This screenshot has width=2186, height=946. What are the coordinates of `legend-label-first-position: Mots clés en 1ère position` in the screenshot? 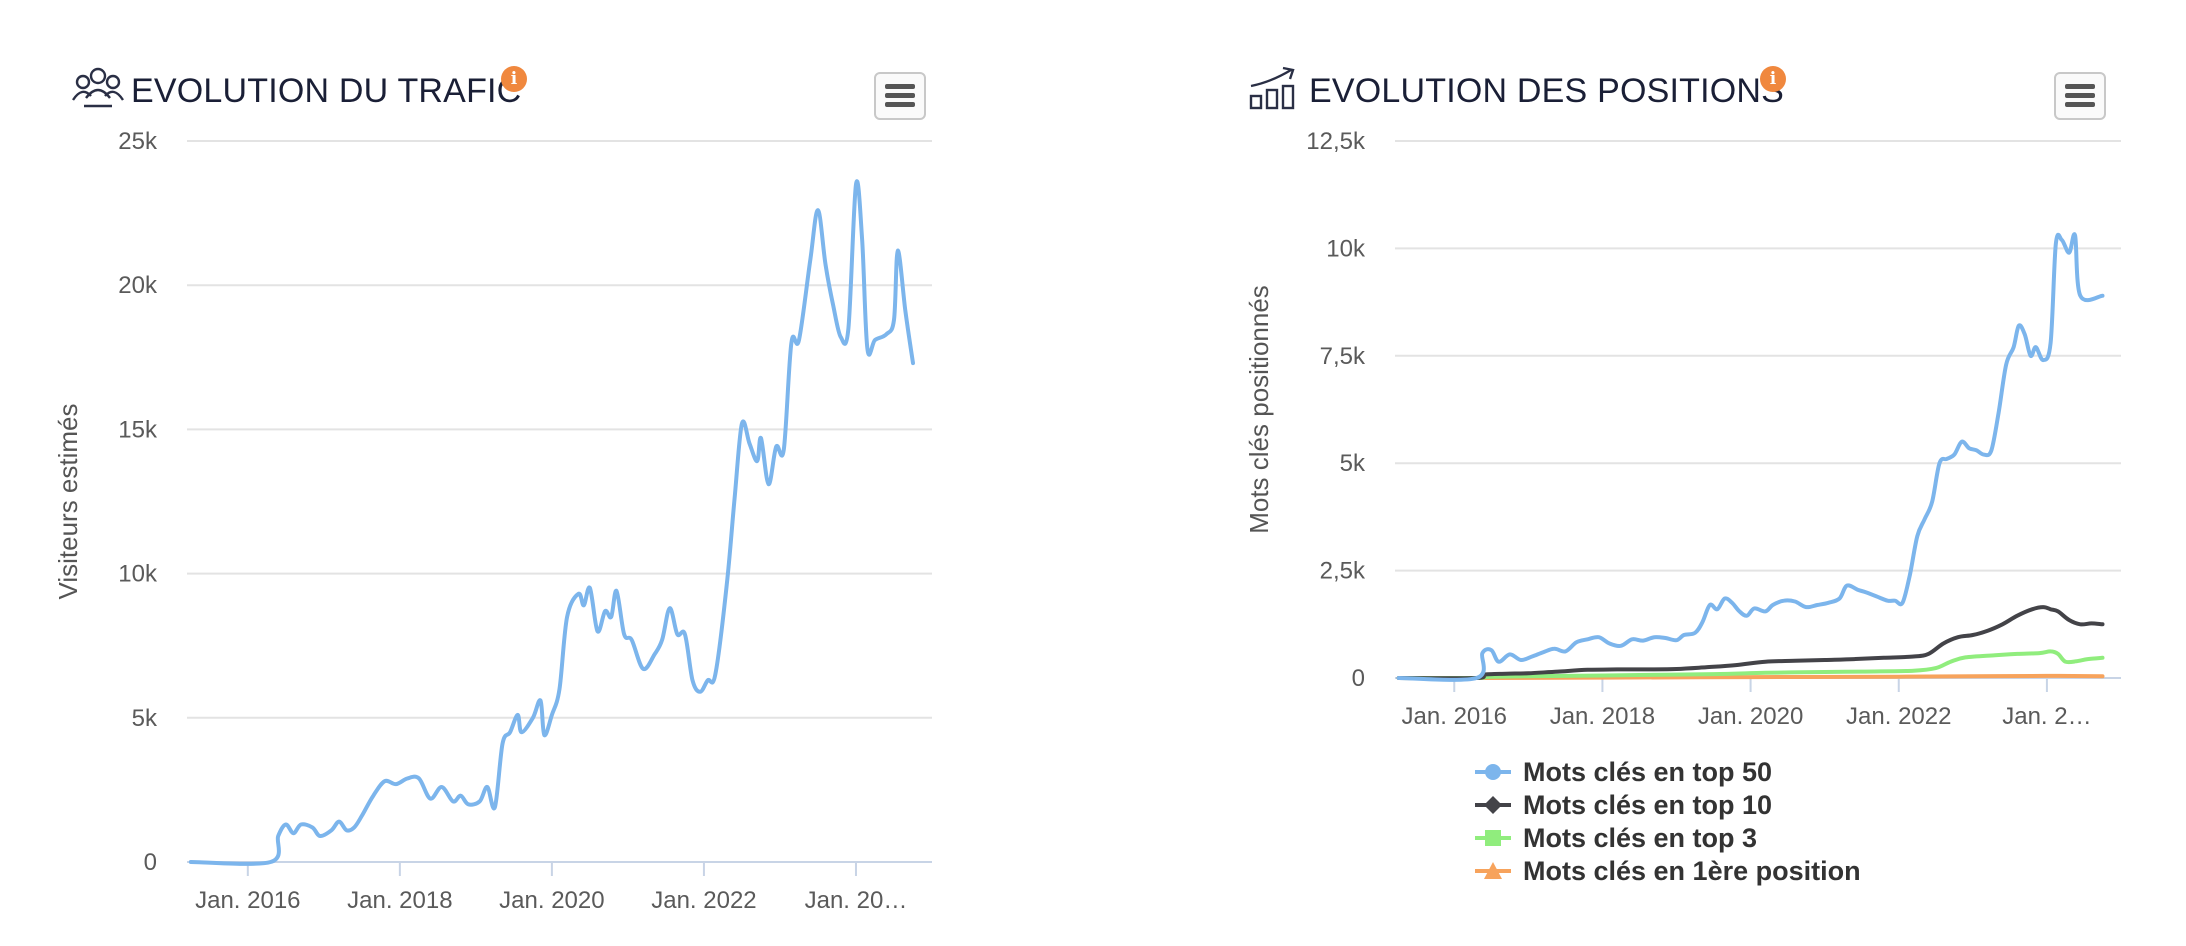 It's located at (1692, 871).